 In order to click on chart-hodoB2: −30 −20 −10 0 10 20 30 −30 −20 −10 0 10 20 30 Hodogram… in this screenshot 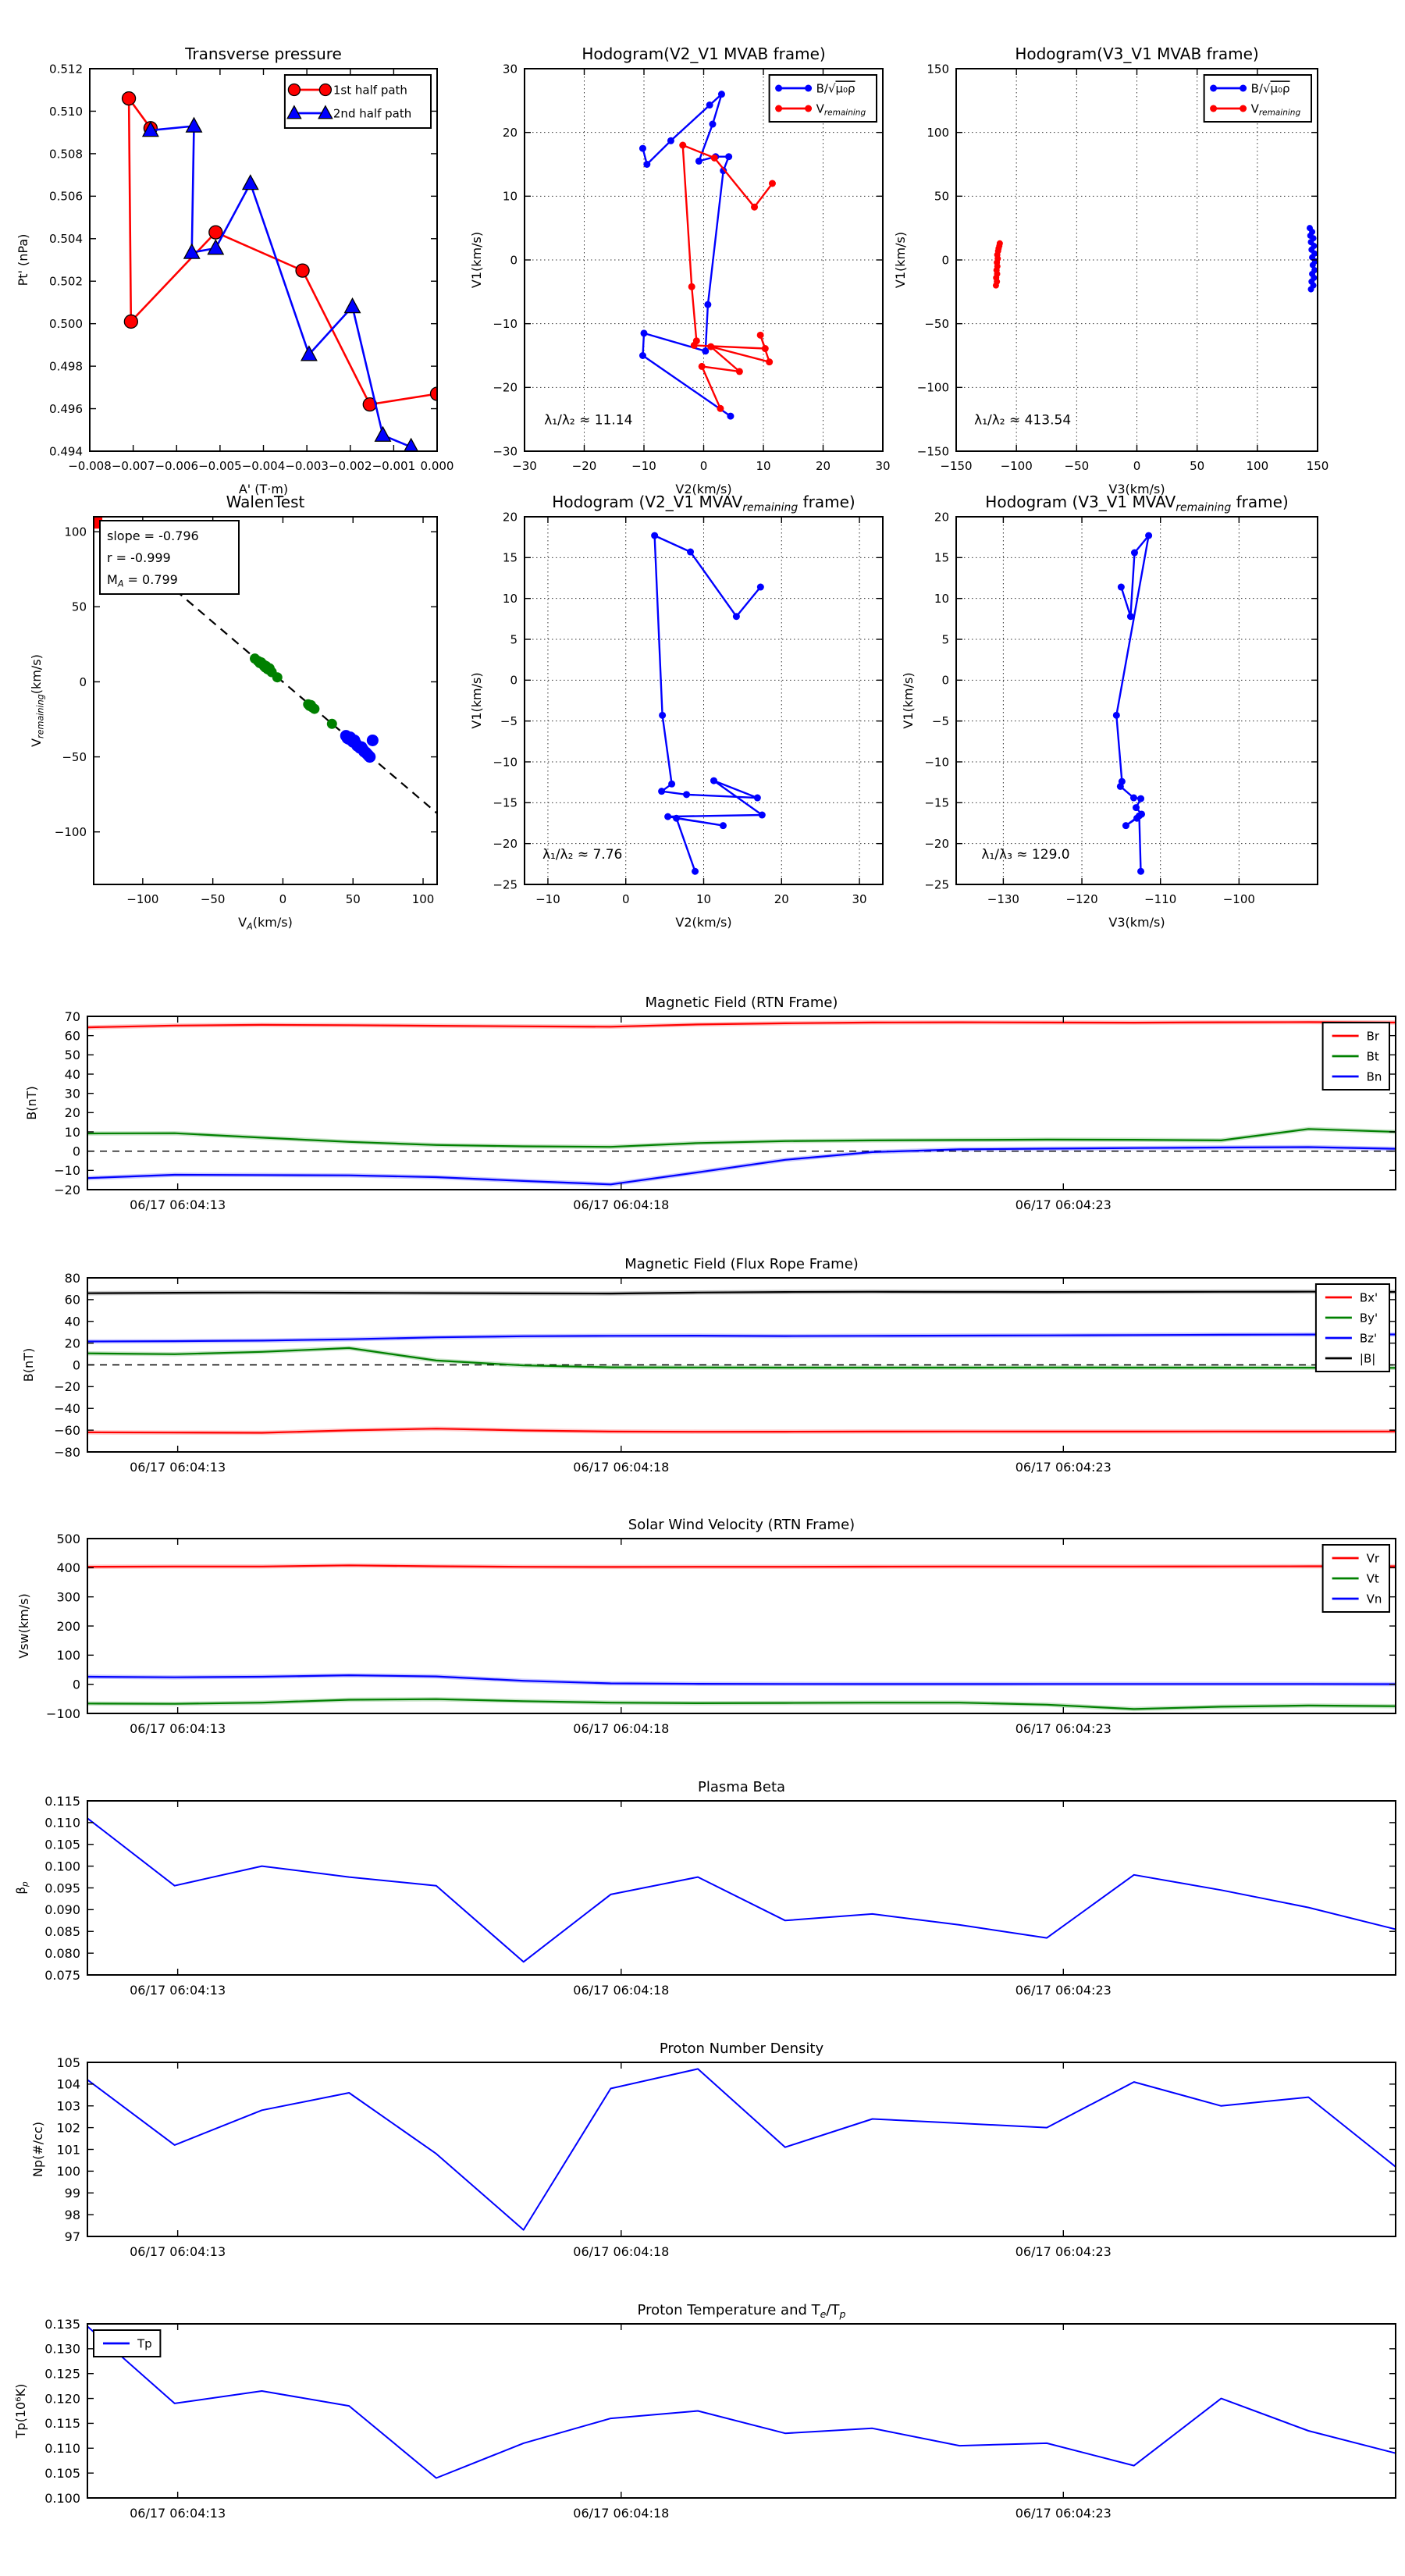, I will do `click(680, 270)`.